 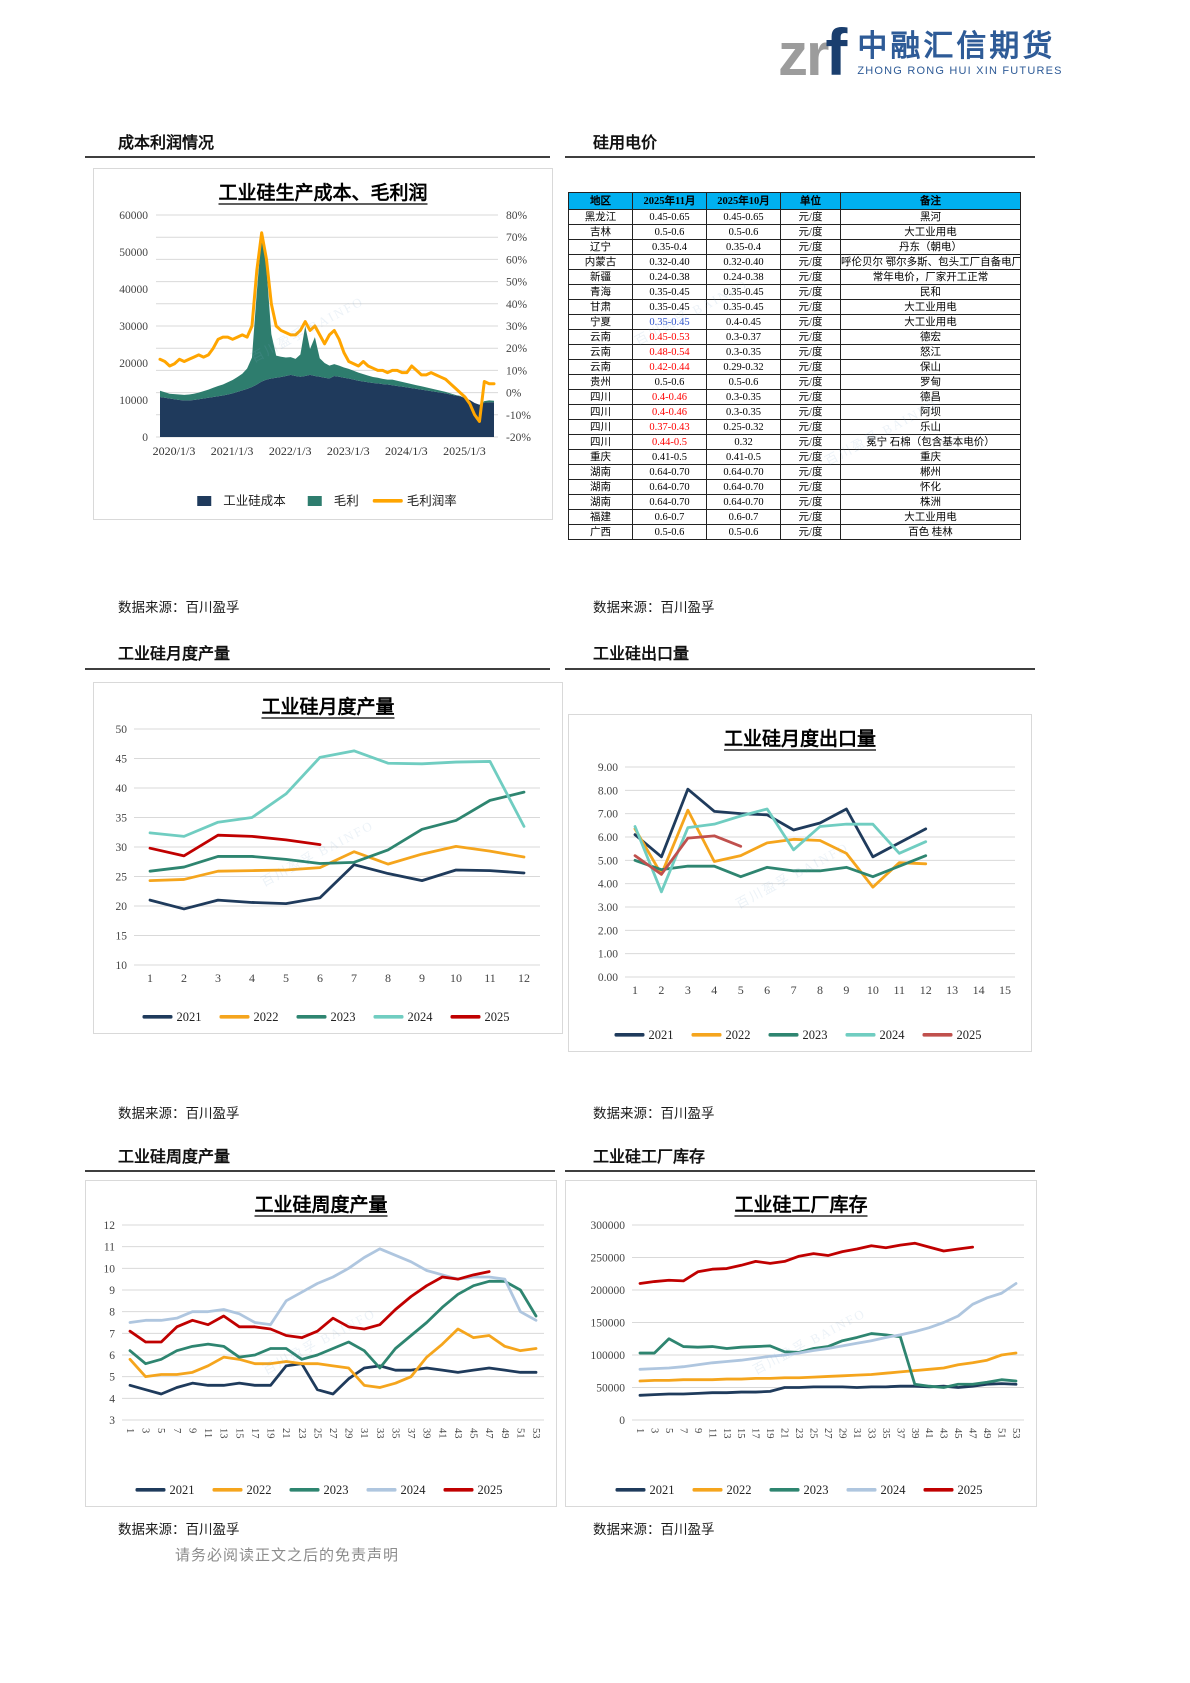 I want to click on svg-text: 49, so click(x=986, y=1433).